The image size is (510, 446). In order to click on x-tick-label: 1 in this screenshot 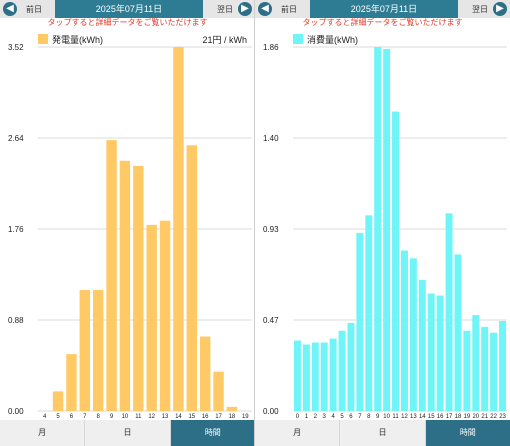, I will do `click(307, 417)`.